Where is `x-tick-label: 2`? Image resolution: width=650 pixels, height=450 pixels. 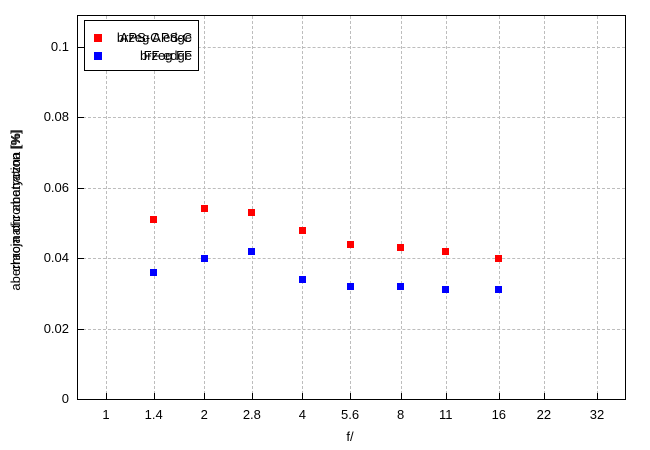
x-tick-label: 2 is located at coordinates (204, 414).